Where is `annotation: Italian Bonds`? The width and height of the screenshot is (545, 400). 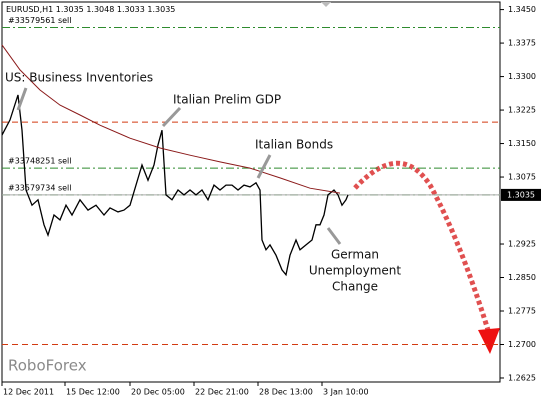 annotation: Italian Bonds is located at coordinates (294, 145).